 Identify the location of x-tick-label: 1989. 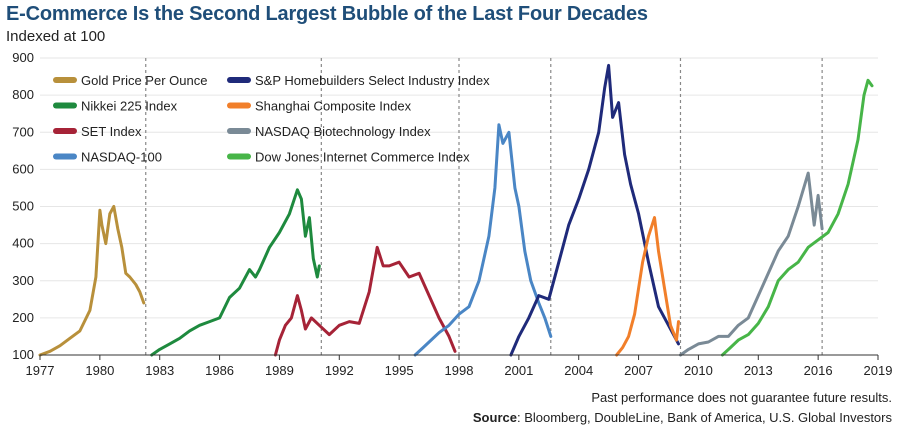
(279, 370).